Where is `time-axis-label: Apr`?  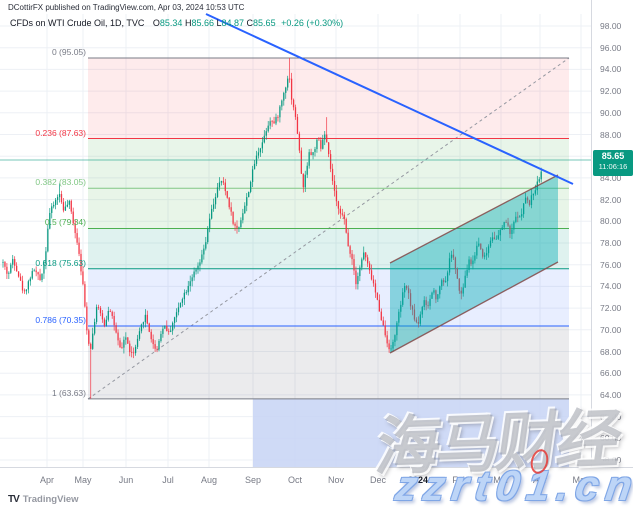
time-axis-label: Apr is located at coordinates (540, 480).